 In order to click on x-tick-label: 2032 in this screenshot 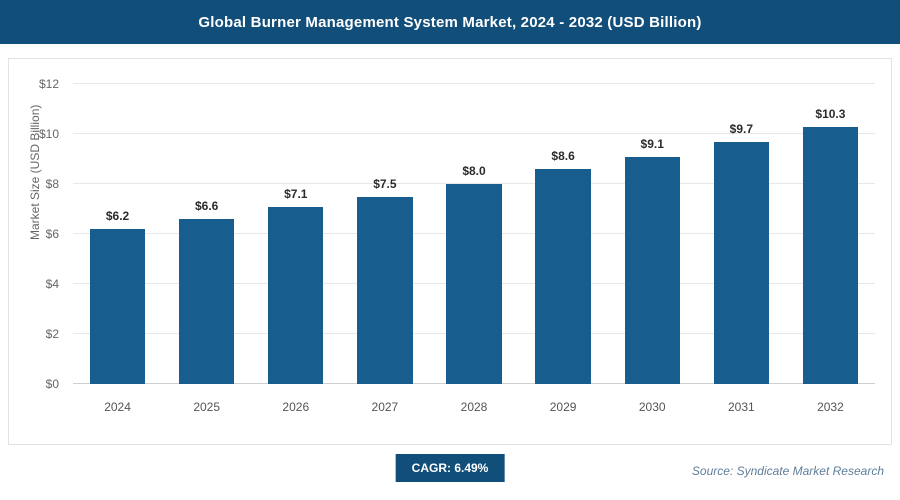, I will do `click(830, 407)`.